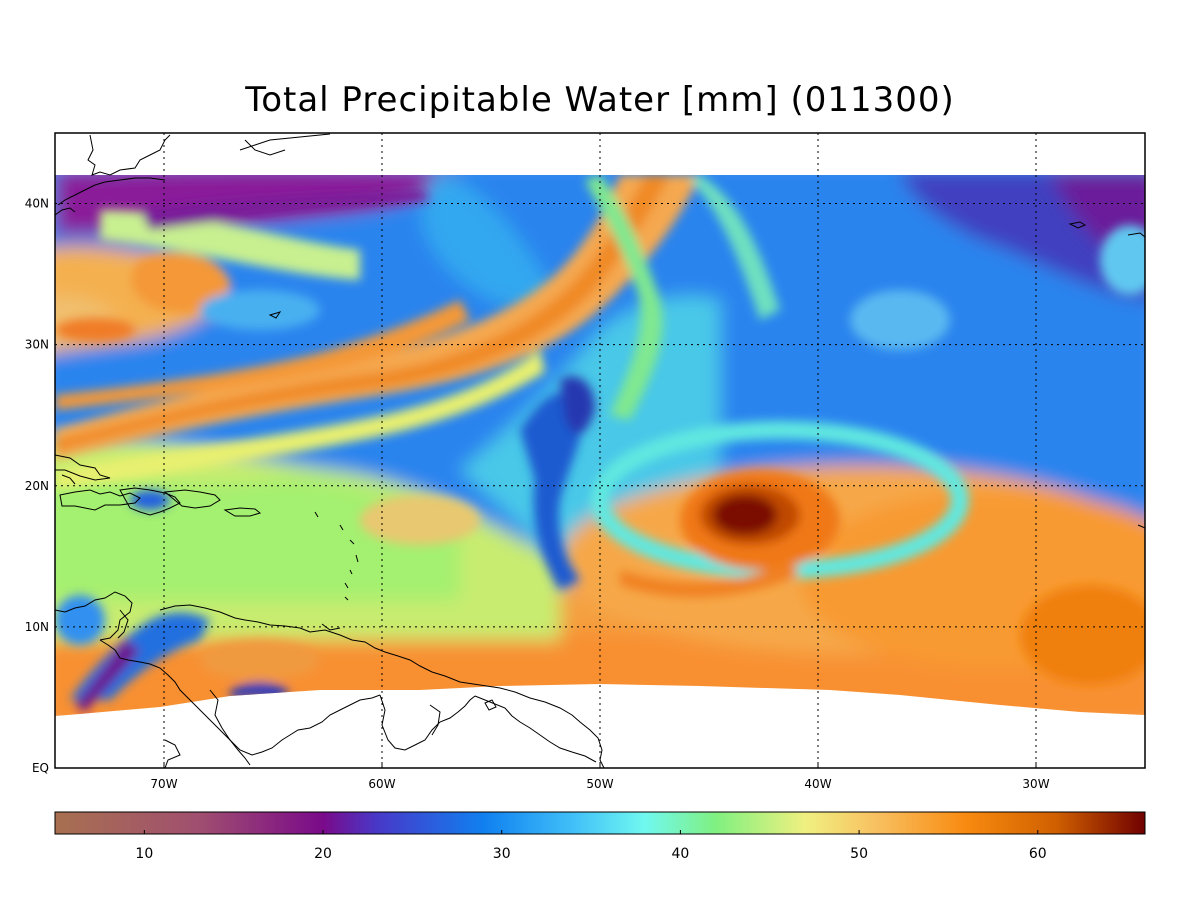  I want to click on colorbar-tick-label: 10, so click(144, 854).